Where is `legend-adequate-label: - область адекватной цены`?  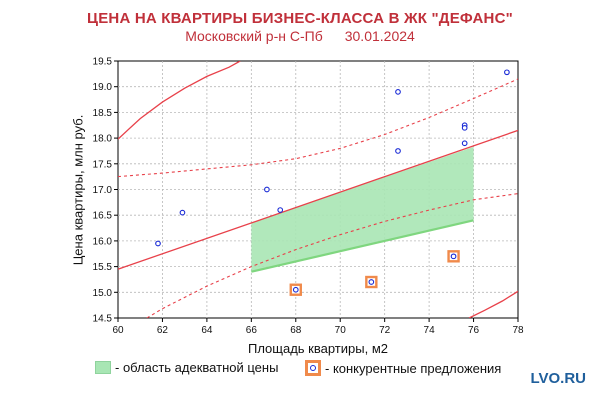 legend-adequate-label: - область адекватной цены is located at coordinates (197, 367).